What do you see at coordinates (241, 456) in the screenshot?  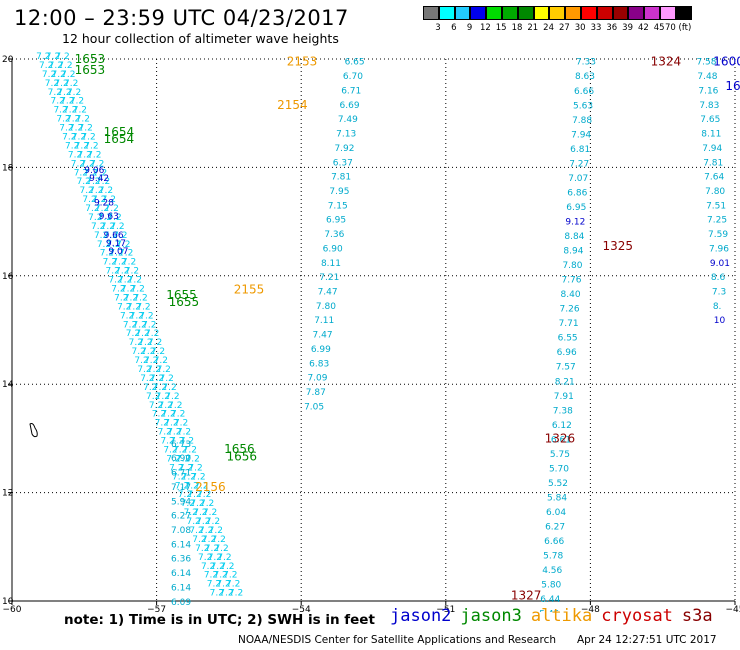 I see `pass-label: 1656` at bounding box center [241, 456].